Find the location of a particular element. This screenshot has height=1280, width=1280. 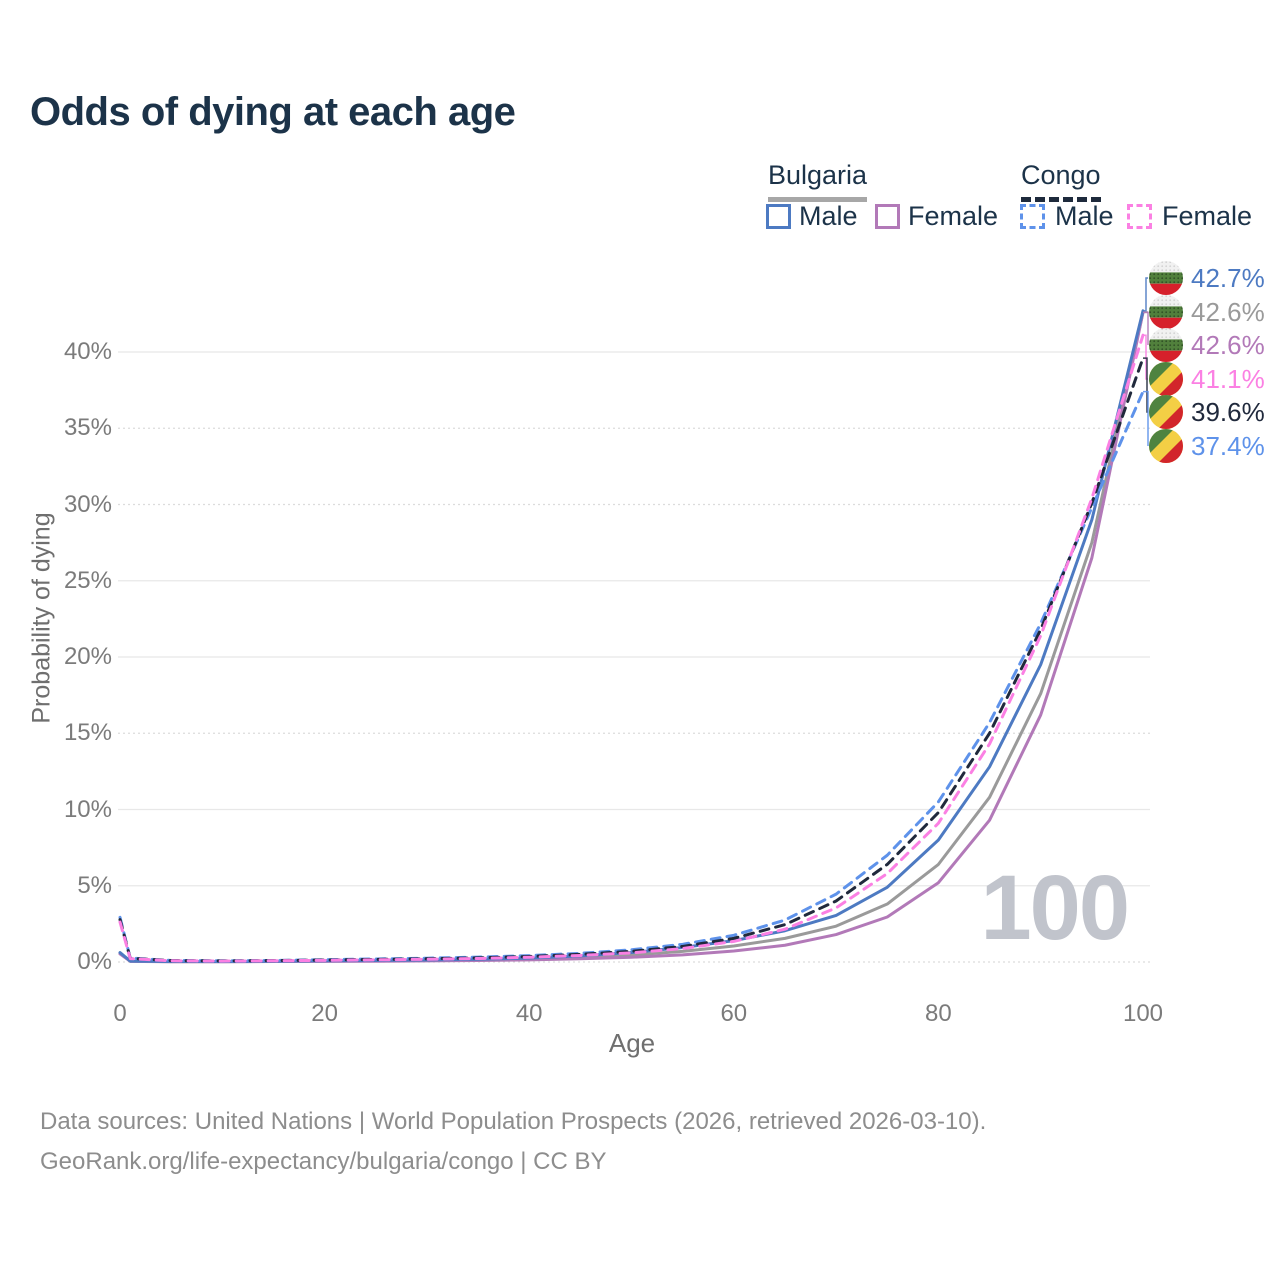

y-tick-label: 25% is located at coordinates (87, 580).